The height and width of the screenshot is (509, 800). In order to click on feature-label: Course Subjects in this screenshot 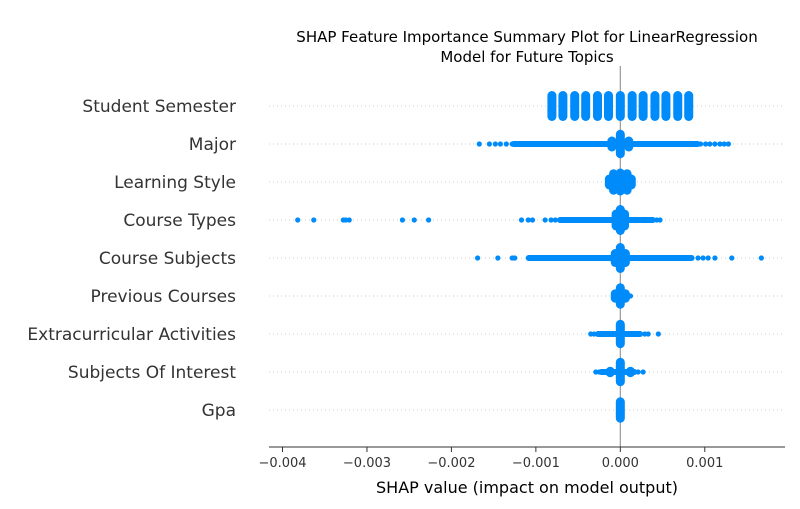, I will do `click(167, 259)`.